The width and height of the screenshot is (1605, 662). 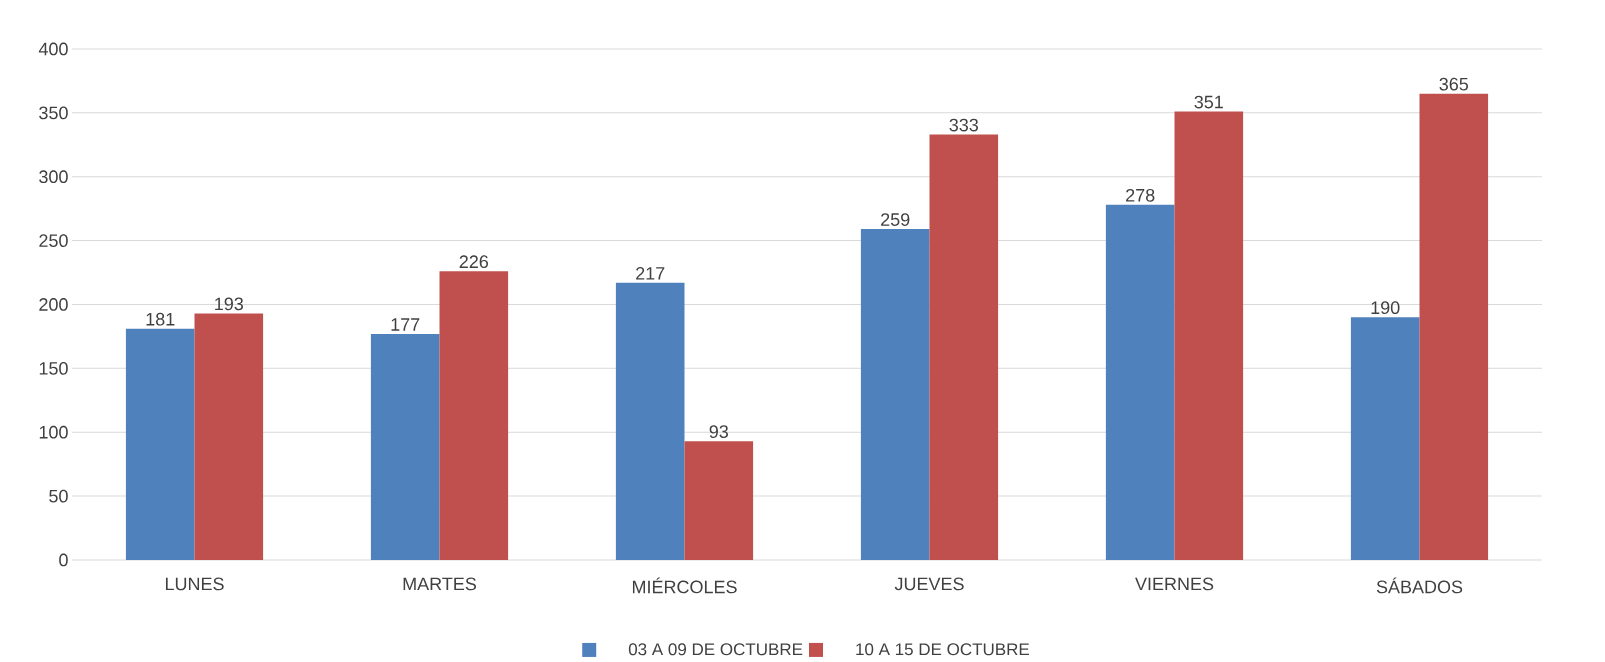 What do you see at coordinates (1174, 584) in the screenshot?
I see `x-tick-label: VIERNES` at bounding box center [1174, 584].